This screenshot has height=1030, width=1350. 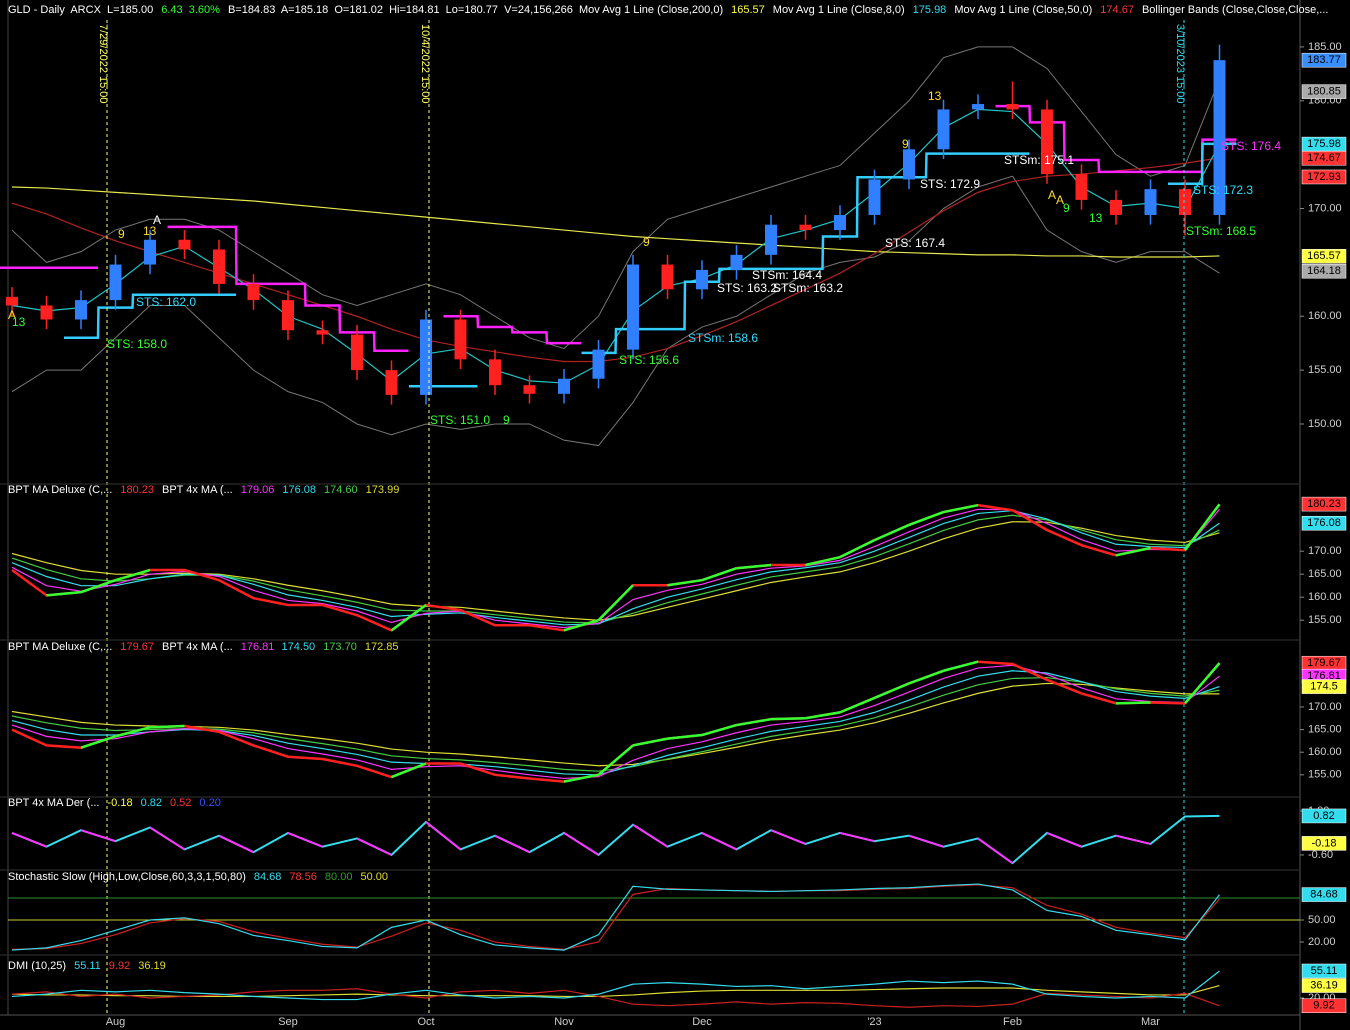 I want to click on value-box-label: 180.85, so click(x=1324, y=92).